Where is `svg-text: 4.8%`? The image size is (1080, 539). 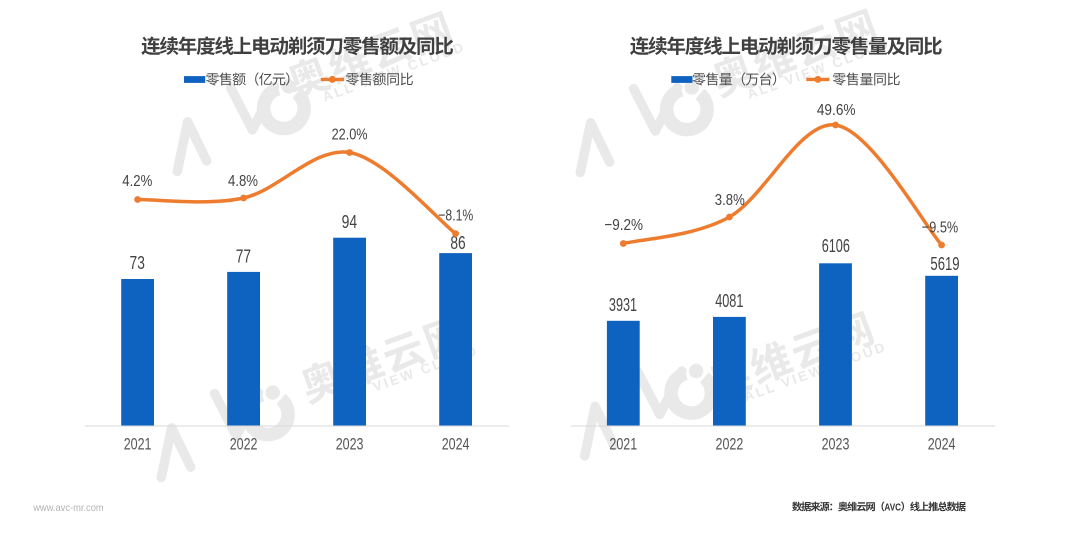 svg-text: 4.8% is located at coordinates (243, 181).